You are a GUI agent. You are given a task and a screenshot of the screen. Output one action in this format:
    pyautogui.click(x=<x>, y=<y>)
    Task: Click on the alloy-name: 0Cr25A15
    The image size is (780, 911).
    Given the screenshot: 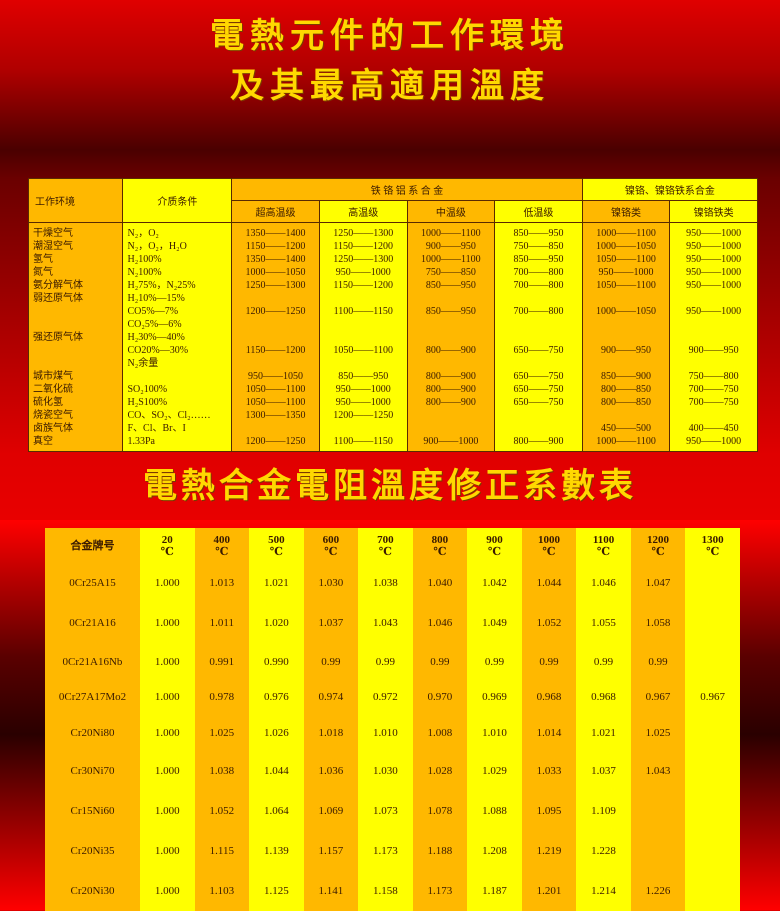 What is the action you would take?
    pyautogui.click(x=92, y=583)
    